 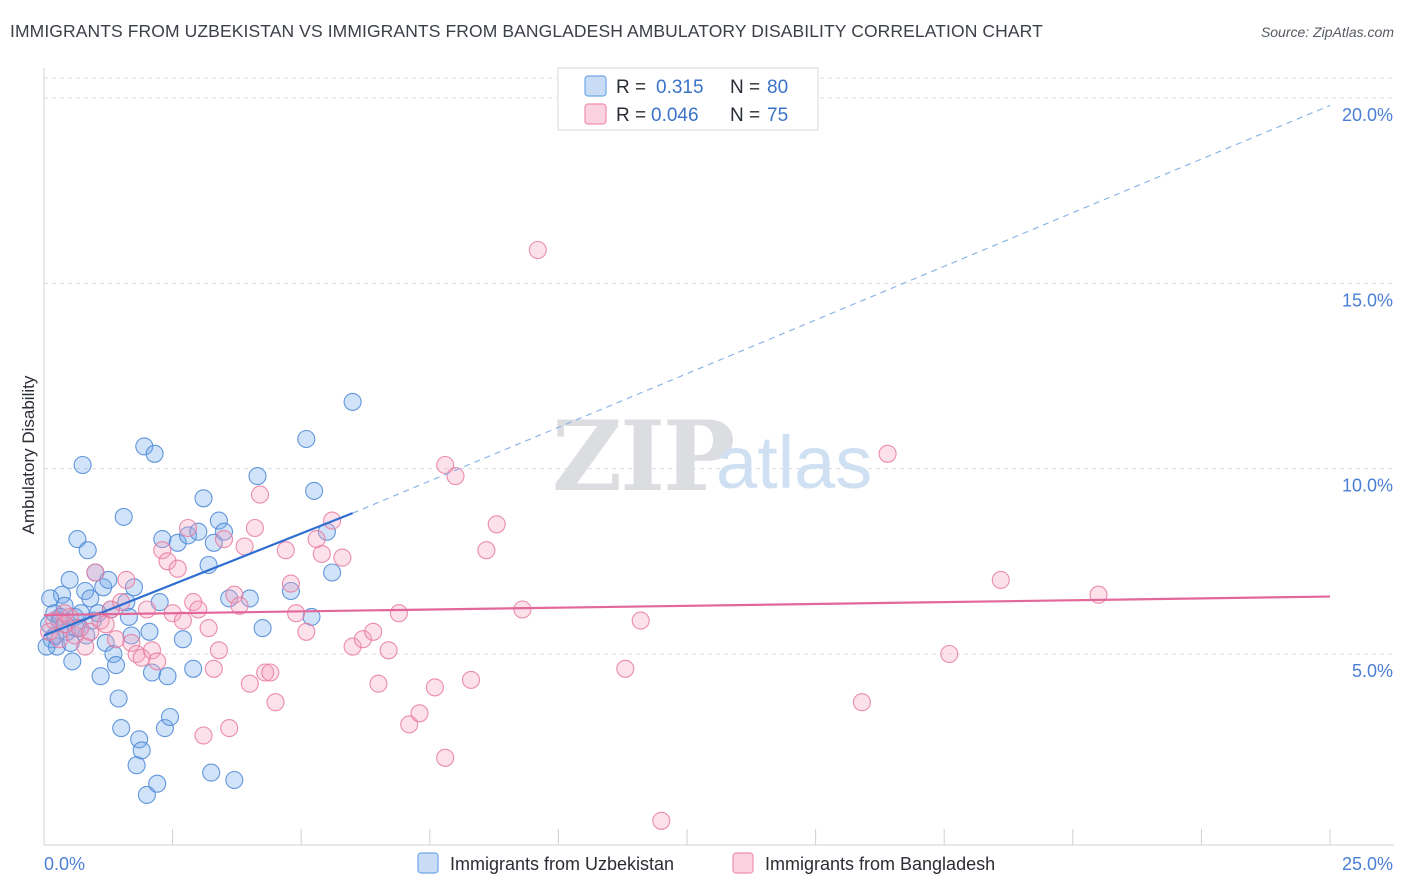 What do you see at coordinates (631, 87) in the screenshot?
I see `stats-r-label-uzbekistan: R =` at bounding box center [631, 87].